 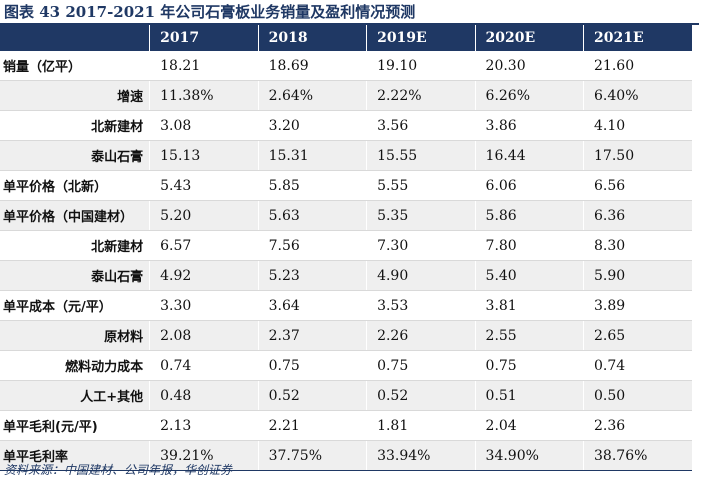 I want to click on header-cell-2018: 2018, so click(x=312, y=38).